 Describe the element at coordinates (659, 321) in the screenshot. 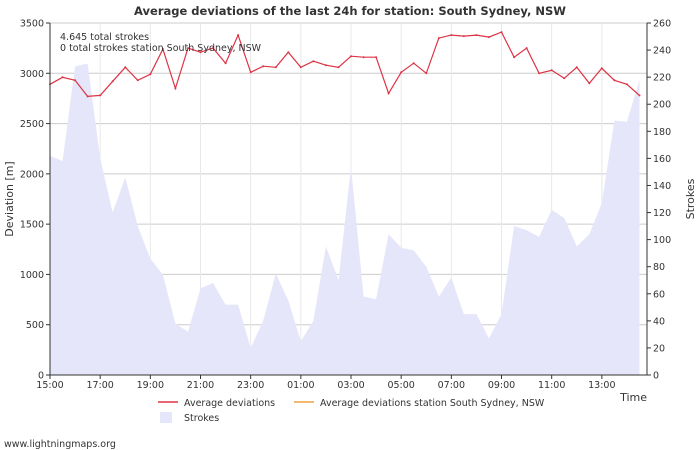

I see `y2-tick-label: 40` at that location.